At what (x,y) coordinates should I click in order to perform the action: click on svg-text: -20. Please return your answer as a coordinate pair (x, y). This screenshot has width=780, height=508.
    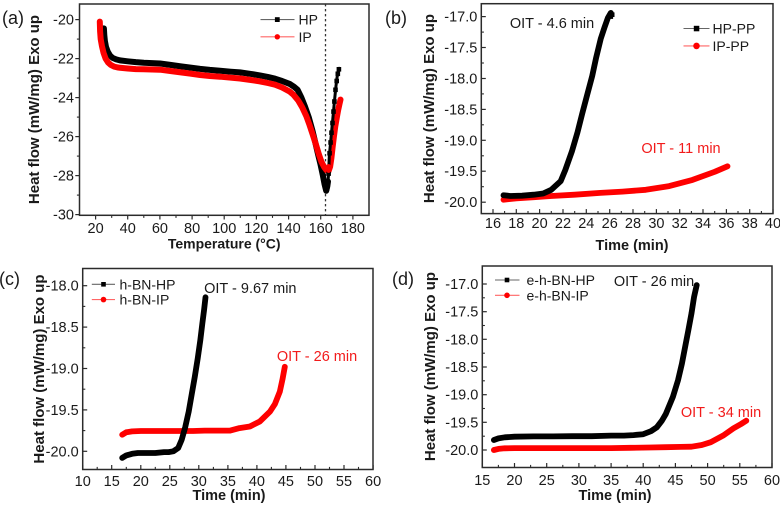
    Looking at the image, I should click on (63, 21).